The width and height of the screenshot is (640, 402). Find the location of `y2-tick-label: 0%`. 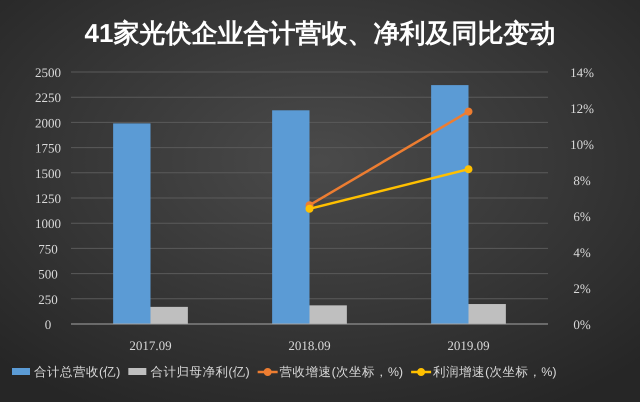

y2-tick-label: 0% is located at coordinates (582, 324).